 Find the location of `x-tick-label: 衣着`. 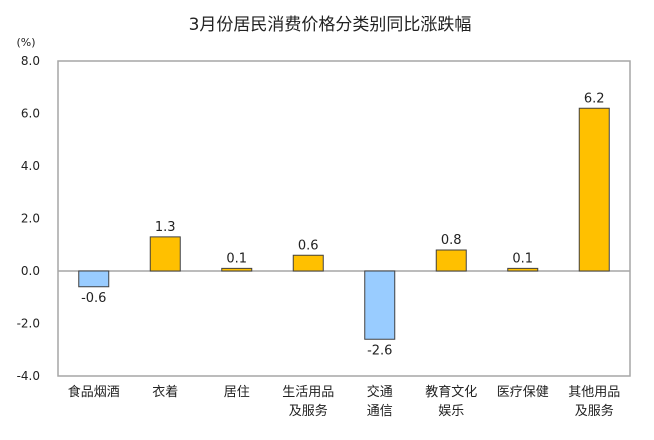

x-tick-label: 衣着 is located at coordinates (165, 392).